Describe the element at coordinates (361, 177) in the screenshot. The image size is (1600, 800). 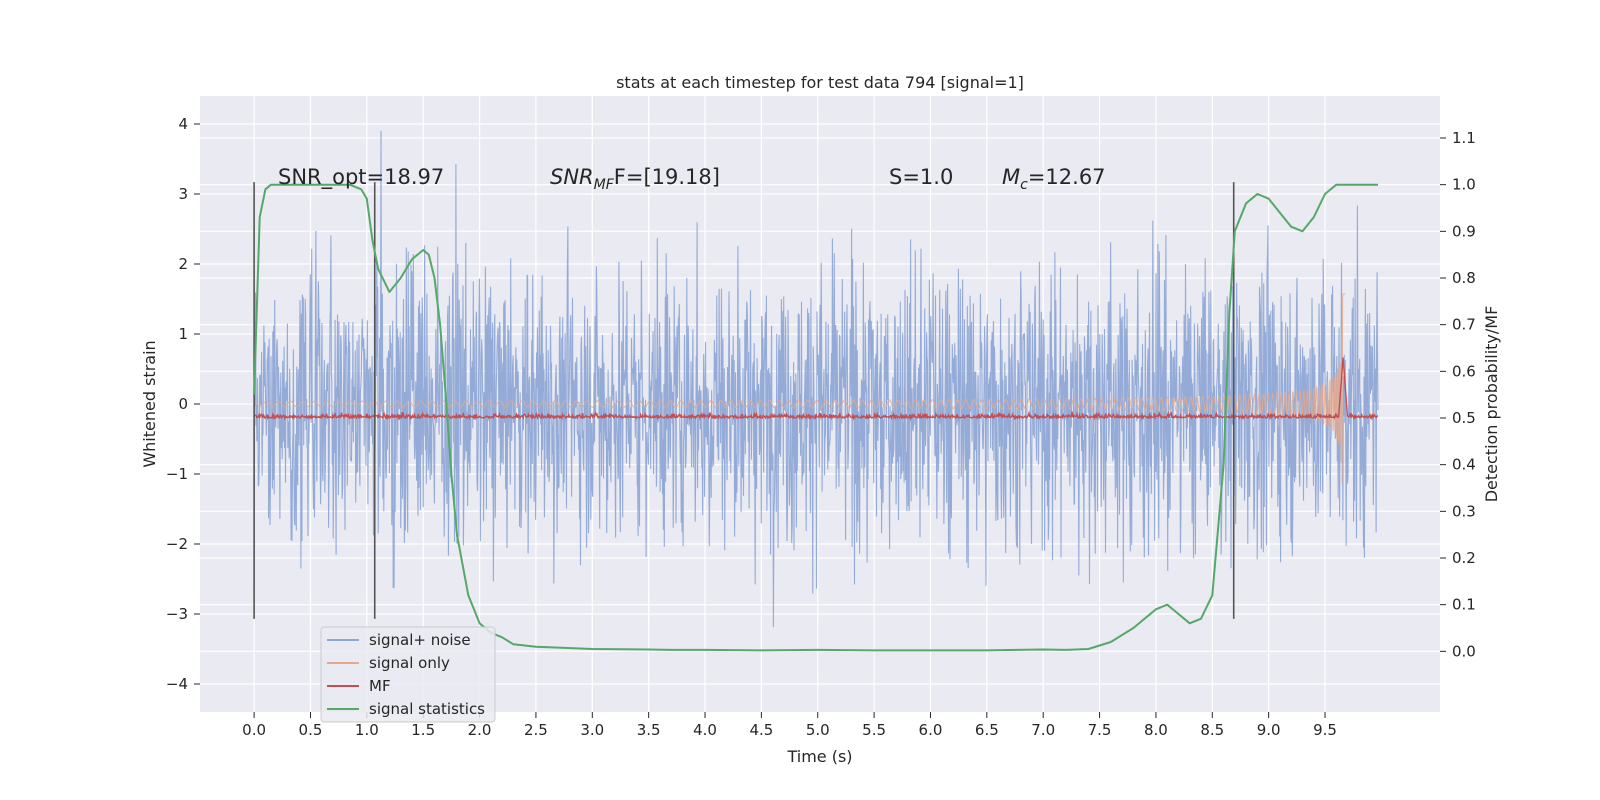
I see `annotation-snr-opt: SNR_opt=18.97` at that location.